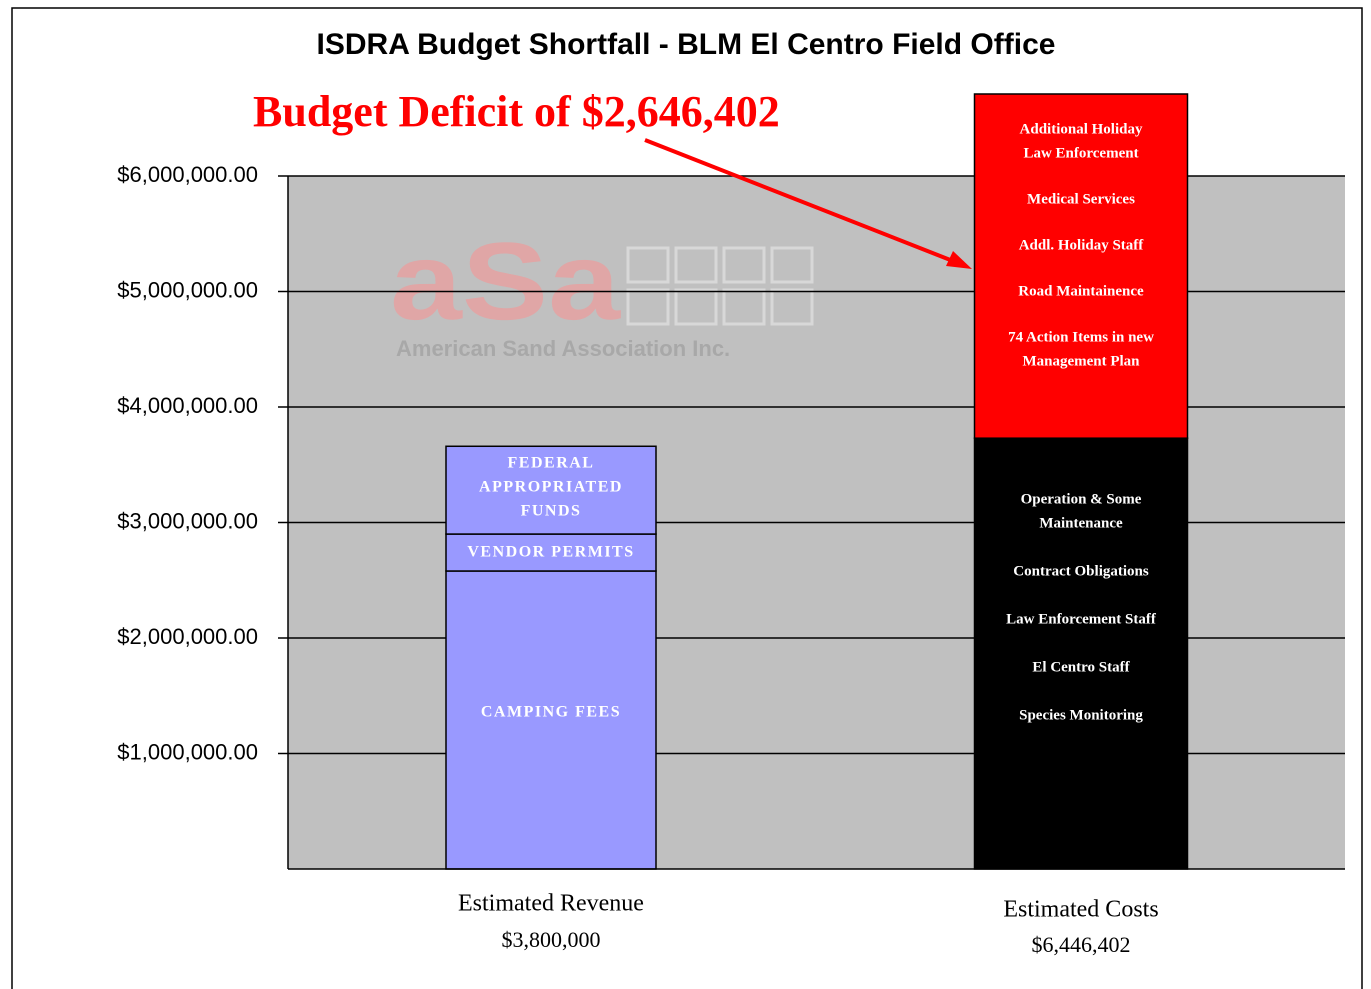 The image size is (1371, 989). Describe the element at coordinates (1081, 944) in the screenshot. I see `total-label: $6,446,402` at that location.